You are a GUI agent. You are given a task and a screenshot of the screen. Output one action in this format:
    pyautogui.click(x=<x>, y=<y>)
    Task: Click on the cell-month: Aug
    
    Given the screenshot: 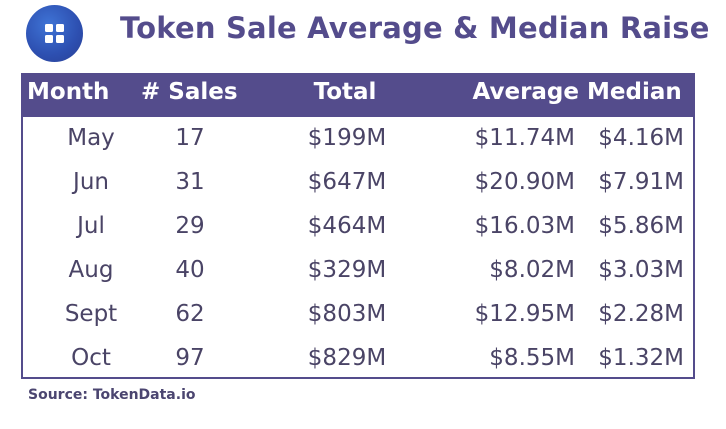 What is the action you would take?
    pyautogui.click(x=91, y=270)
    